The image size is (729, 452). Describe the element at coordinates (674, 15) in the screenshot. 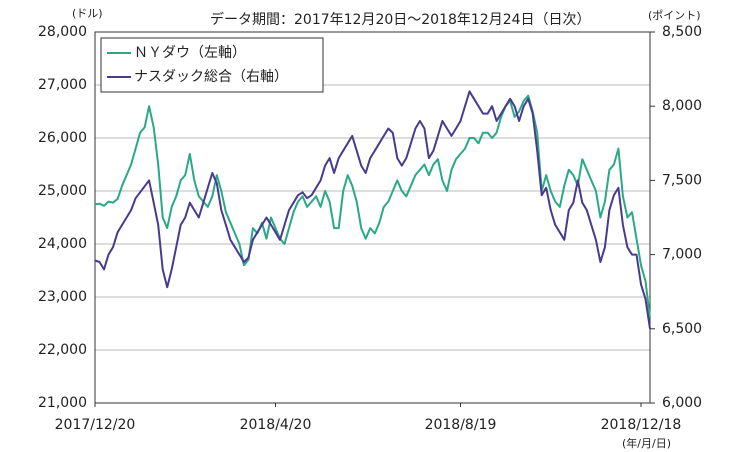

I see `y2-unit: (ポイント)` at that location.